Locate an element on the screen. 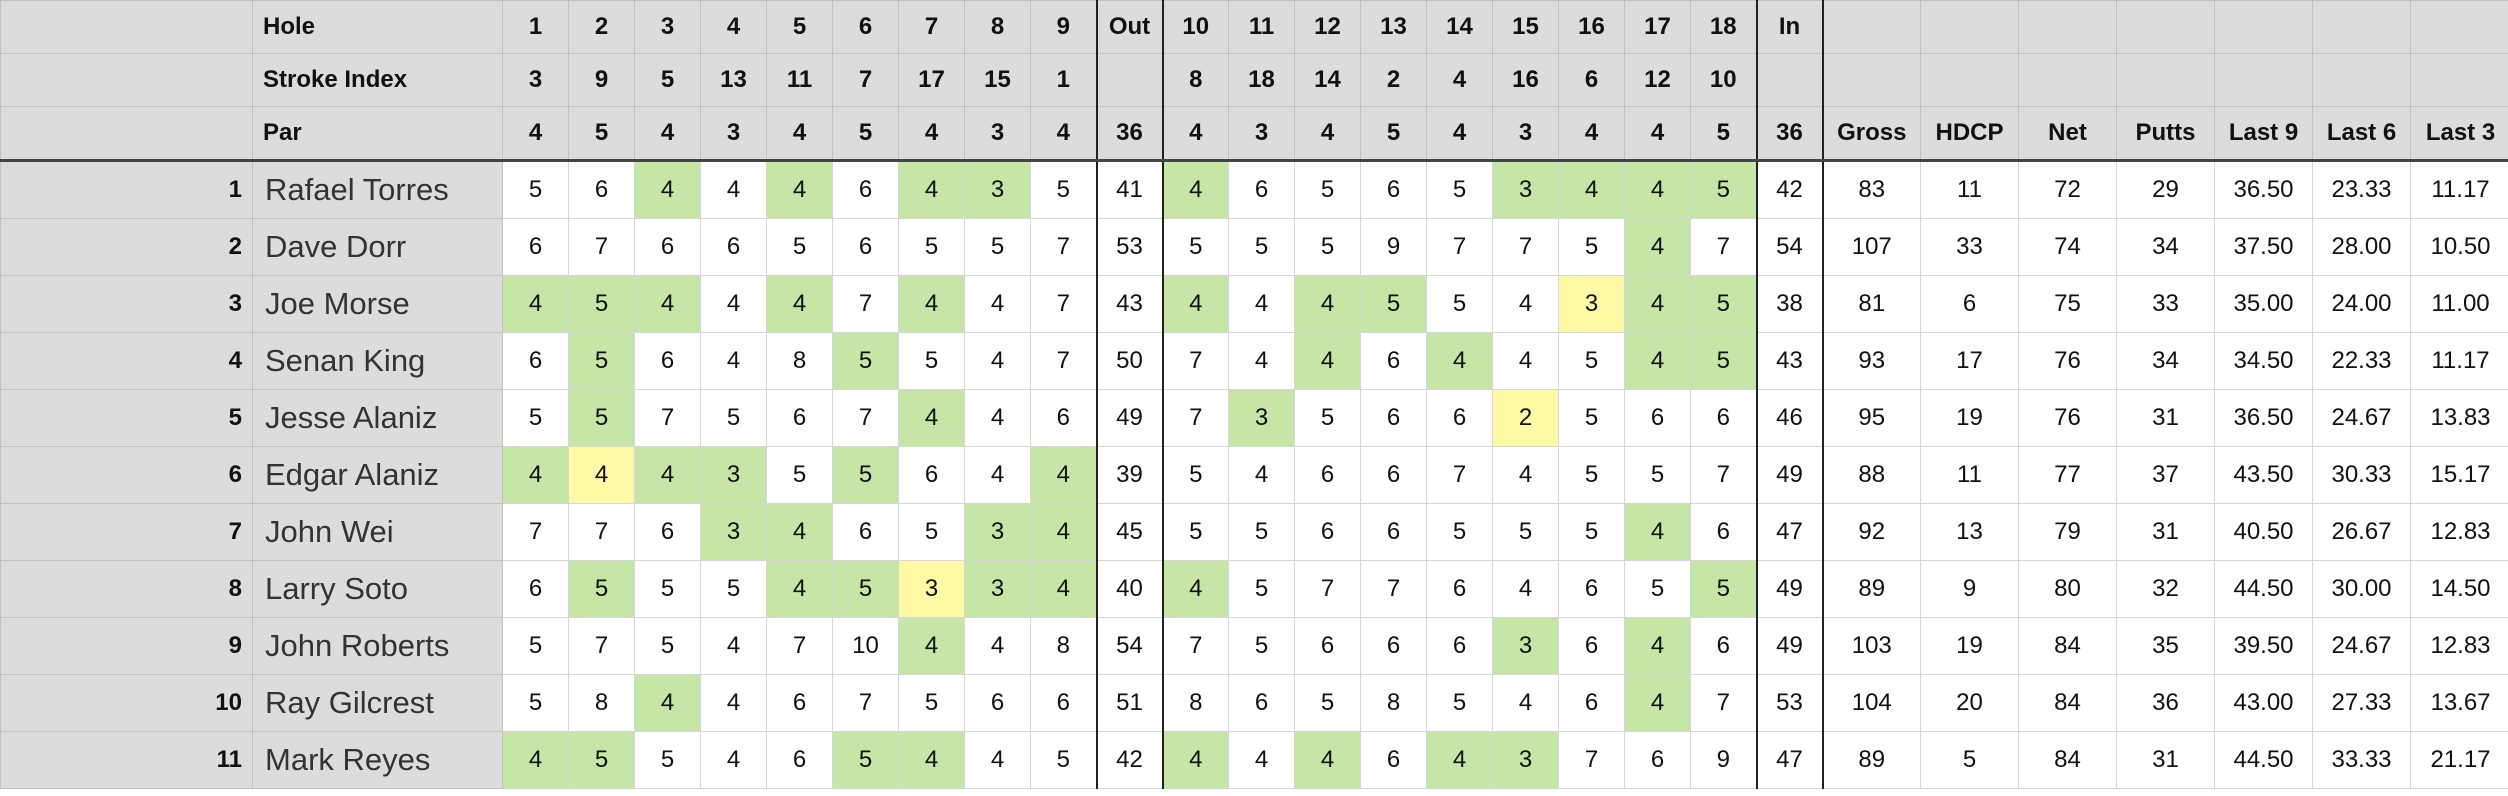 The width and height of the screenshot is (2508, 796). stat-header: Last 9 is located at coordinates (2263, 134).